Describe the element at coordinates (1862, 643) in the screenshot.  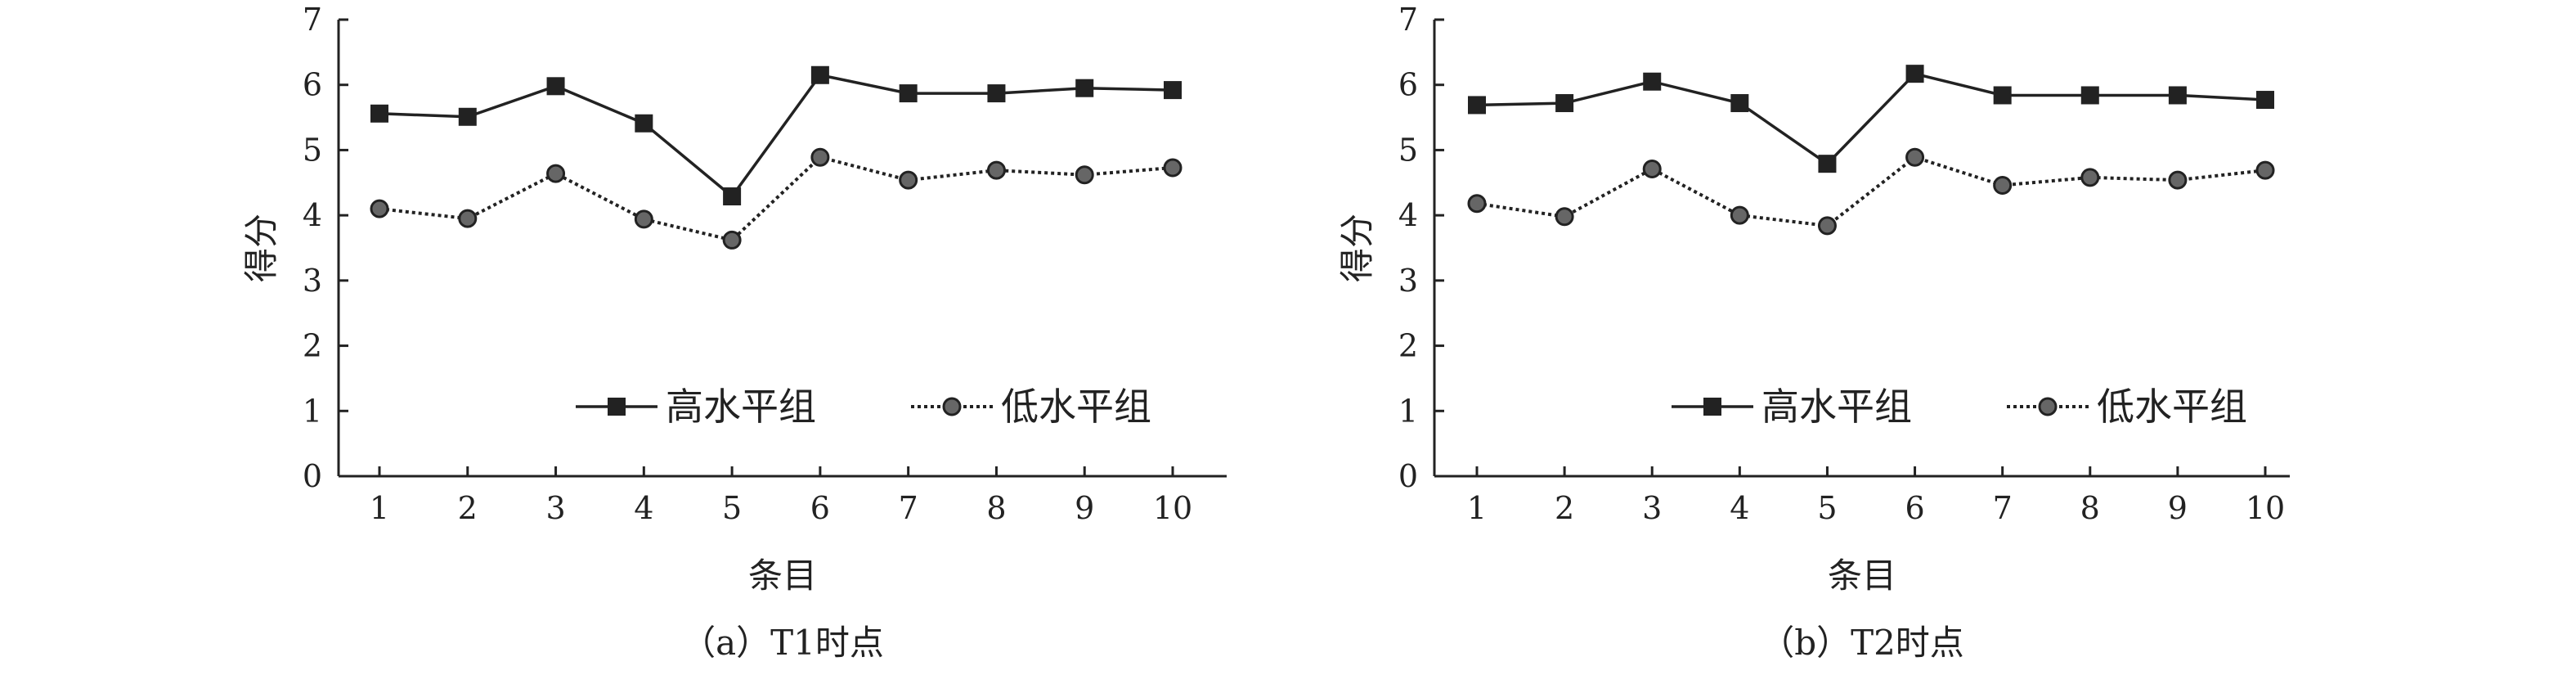
I see `caption: （b）T2时点` at that location.